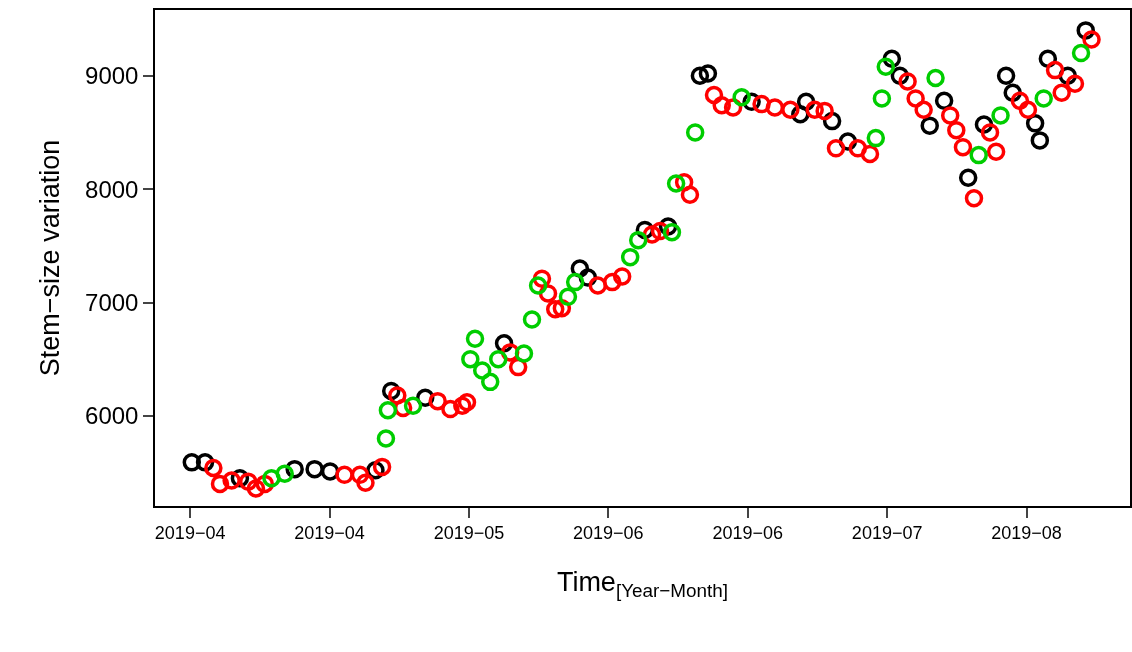 Image resolution: width=1132 pixels, height=652 pixels. Describe the element at coordinates (112, 416) in the screenshot. I see `y-tick-label: 6000` at that location.